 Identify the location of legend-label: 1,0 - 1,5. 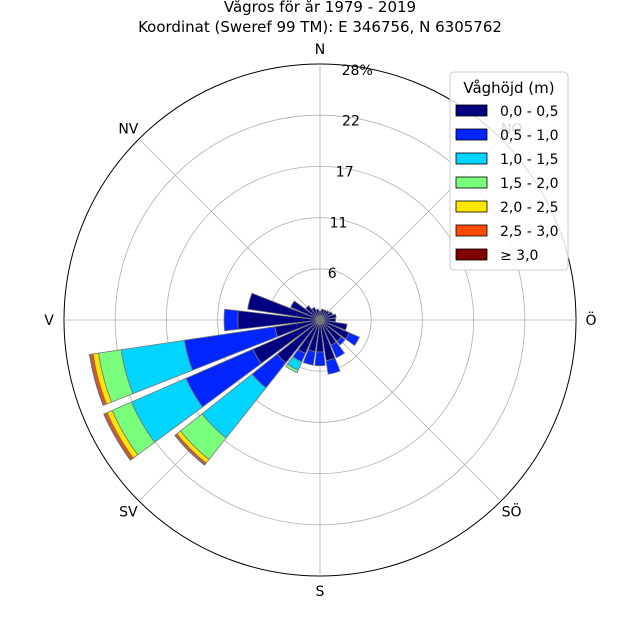
(529, 160).